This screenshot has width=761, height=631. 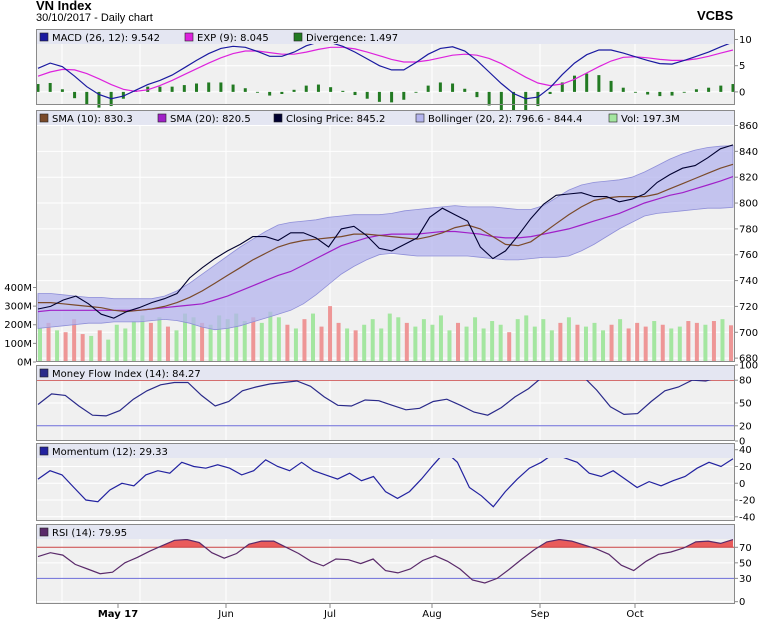 What do you see at coordinates (745, 381) in the screenshot?
I see `mfi-tick-label: 80` at bounding box center [745, 381].